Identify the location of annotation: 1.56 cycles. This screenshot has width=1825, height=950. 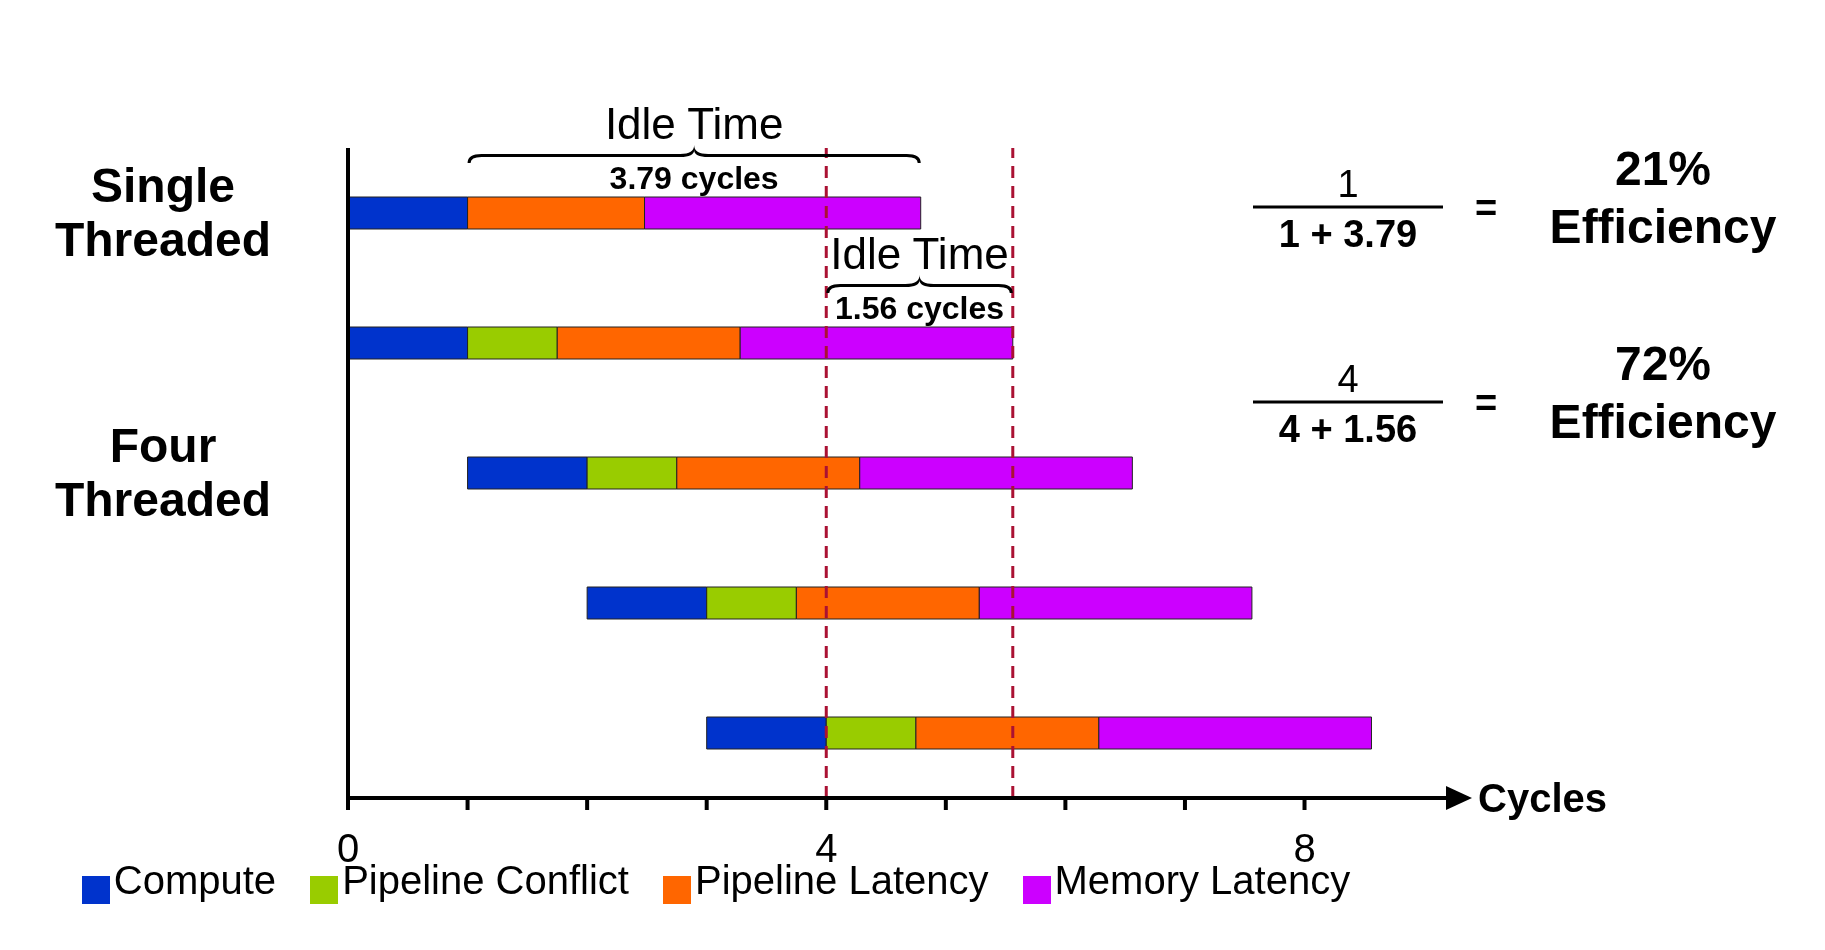
(920, 308).